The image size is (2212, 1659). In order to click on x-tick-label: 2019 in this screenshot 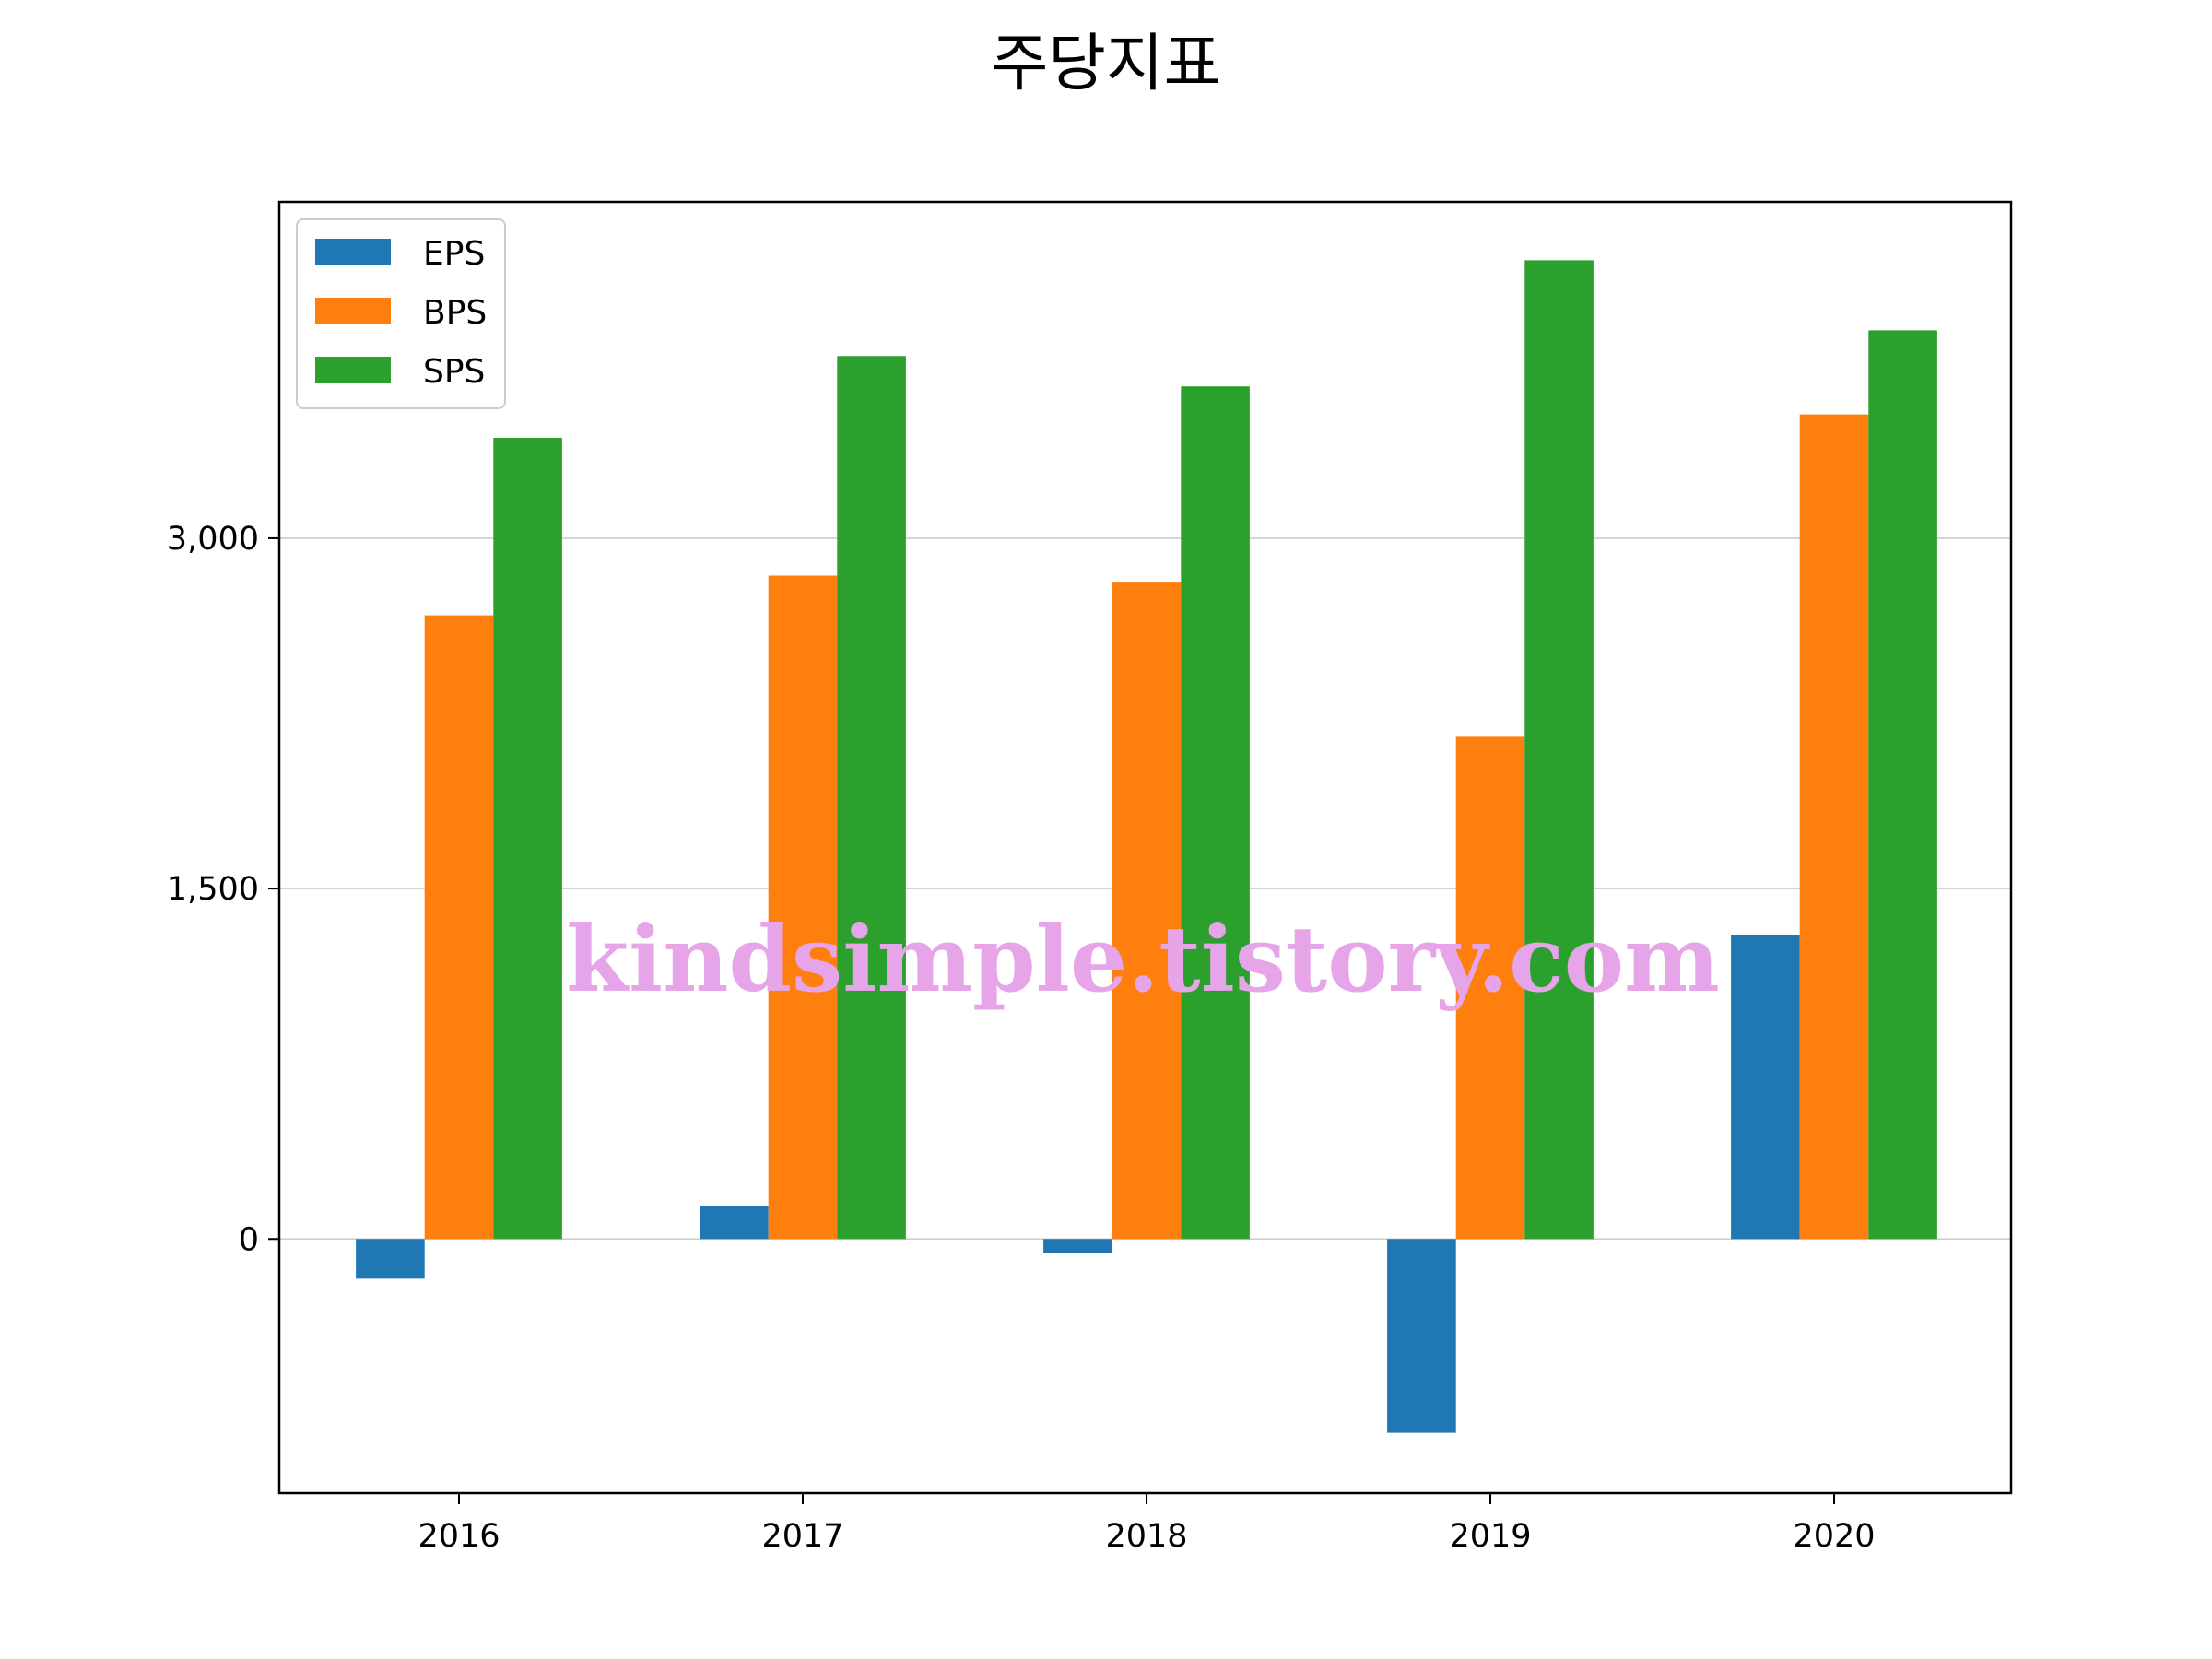, I will do `click(1490, 1536)`.